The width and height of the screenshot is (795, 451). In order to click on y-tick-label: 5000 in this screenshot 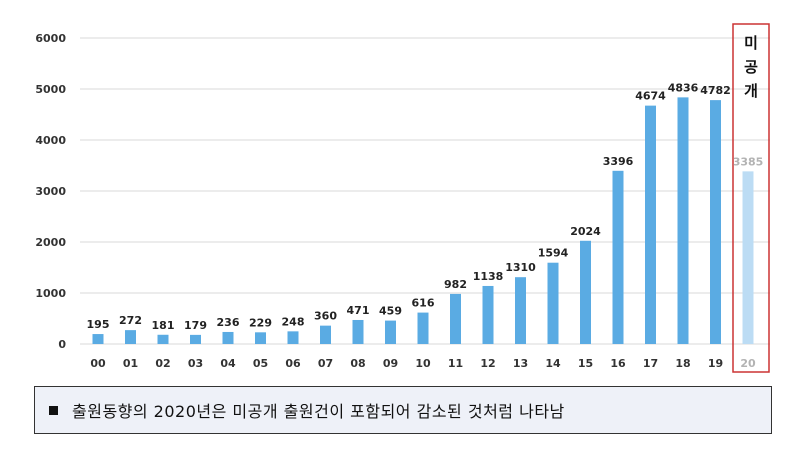, I will do `click(50, 89)`.